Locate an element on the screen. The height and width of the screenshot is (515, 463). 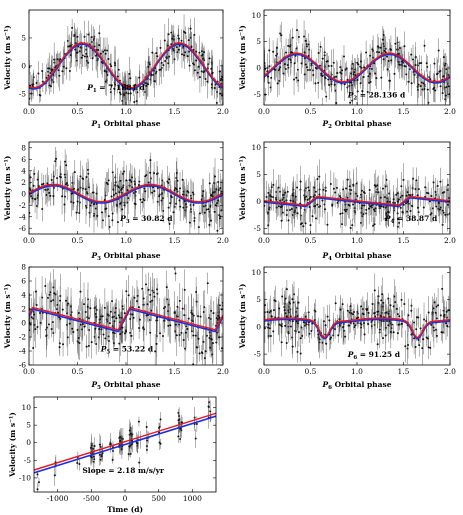
fit-curve-blue is located at coordinates (126, 66).